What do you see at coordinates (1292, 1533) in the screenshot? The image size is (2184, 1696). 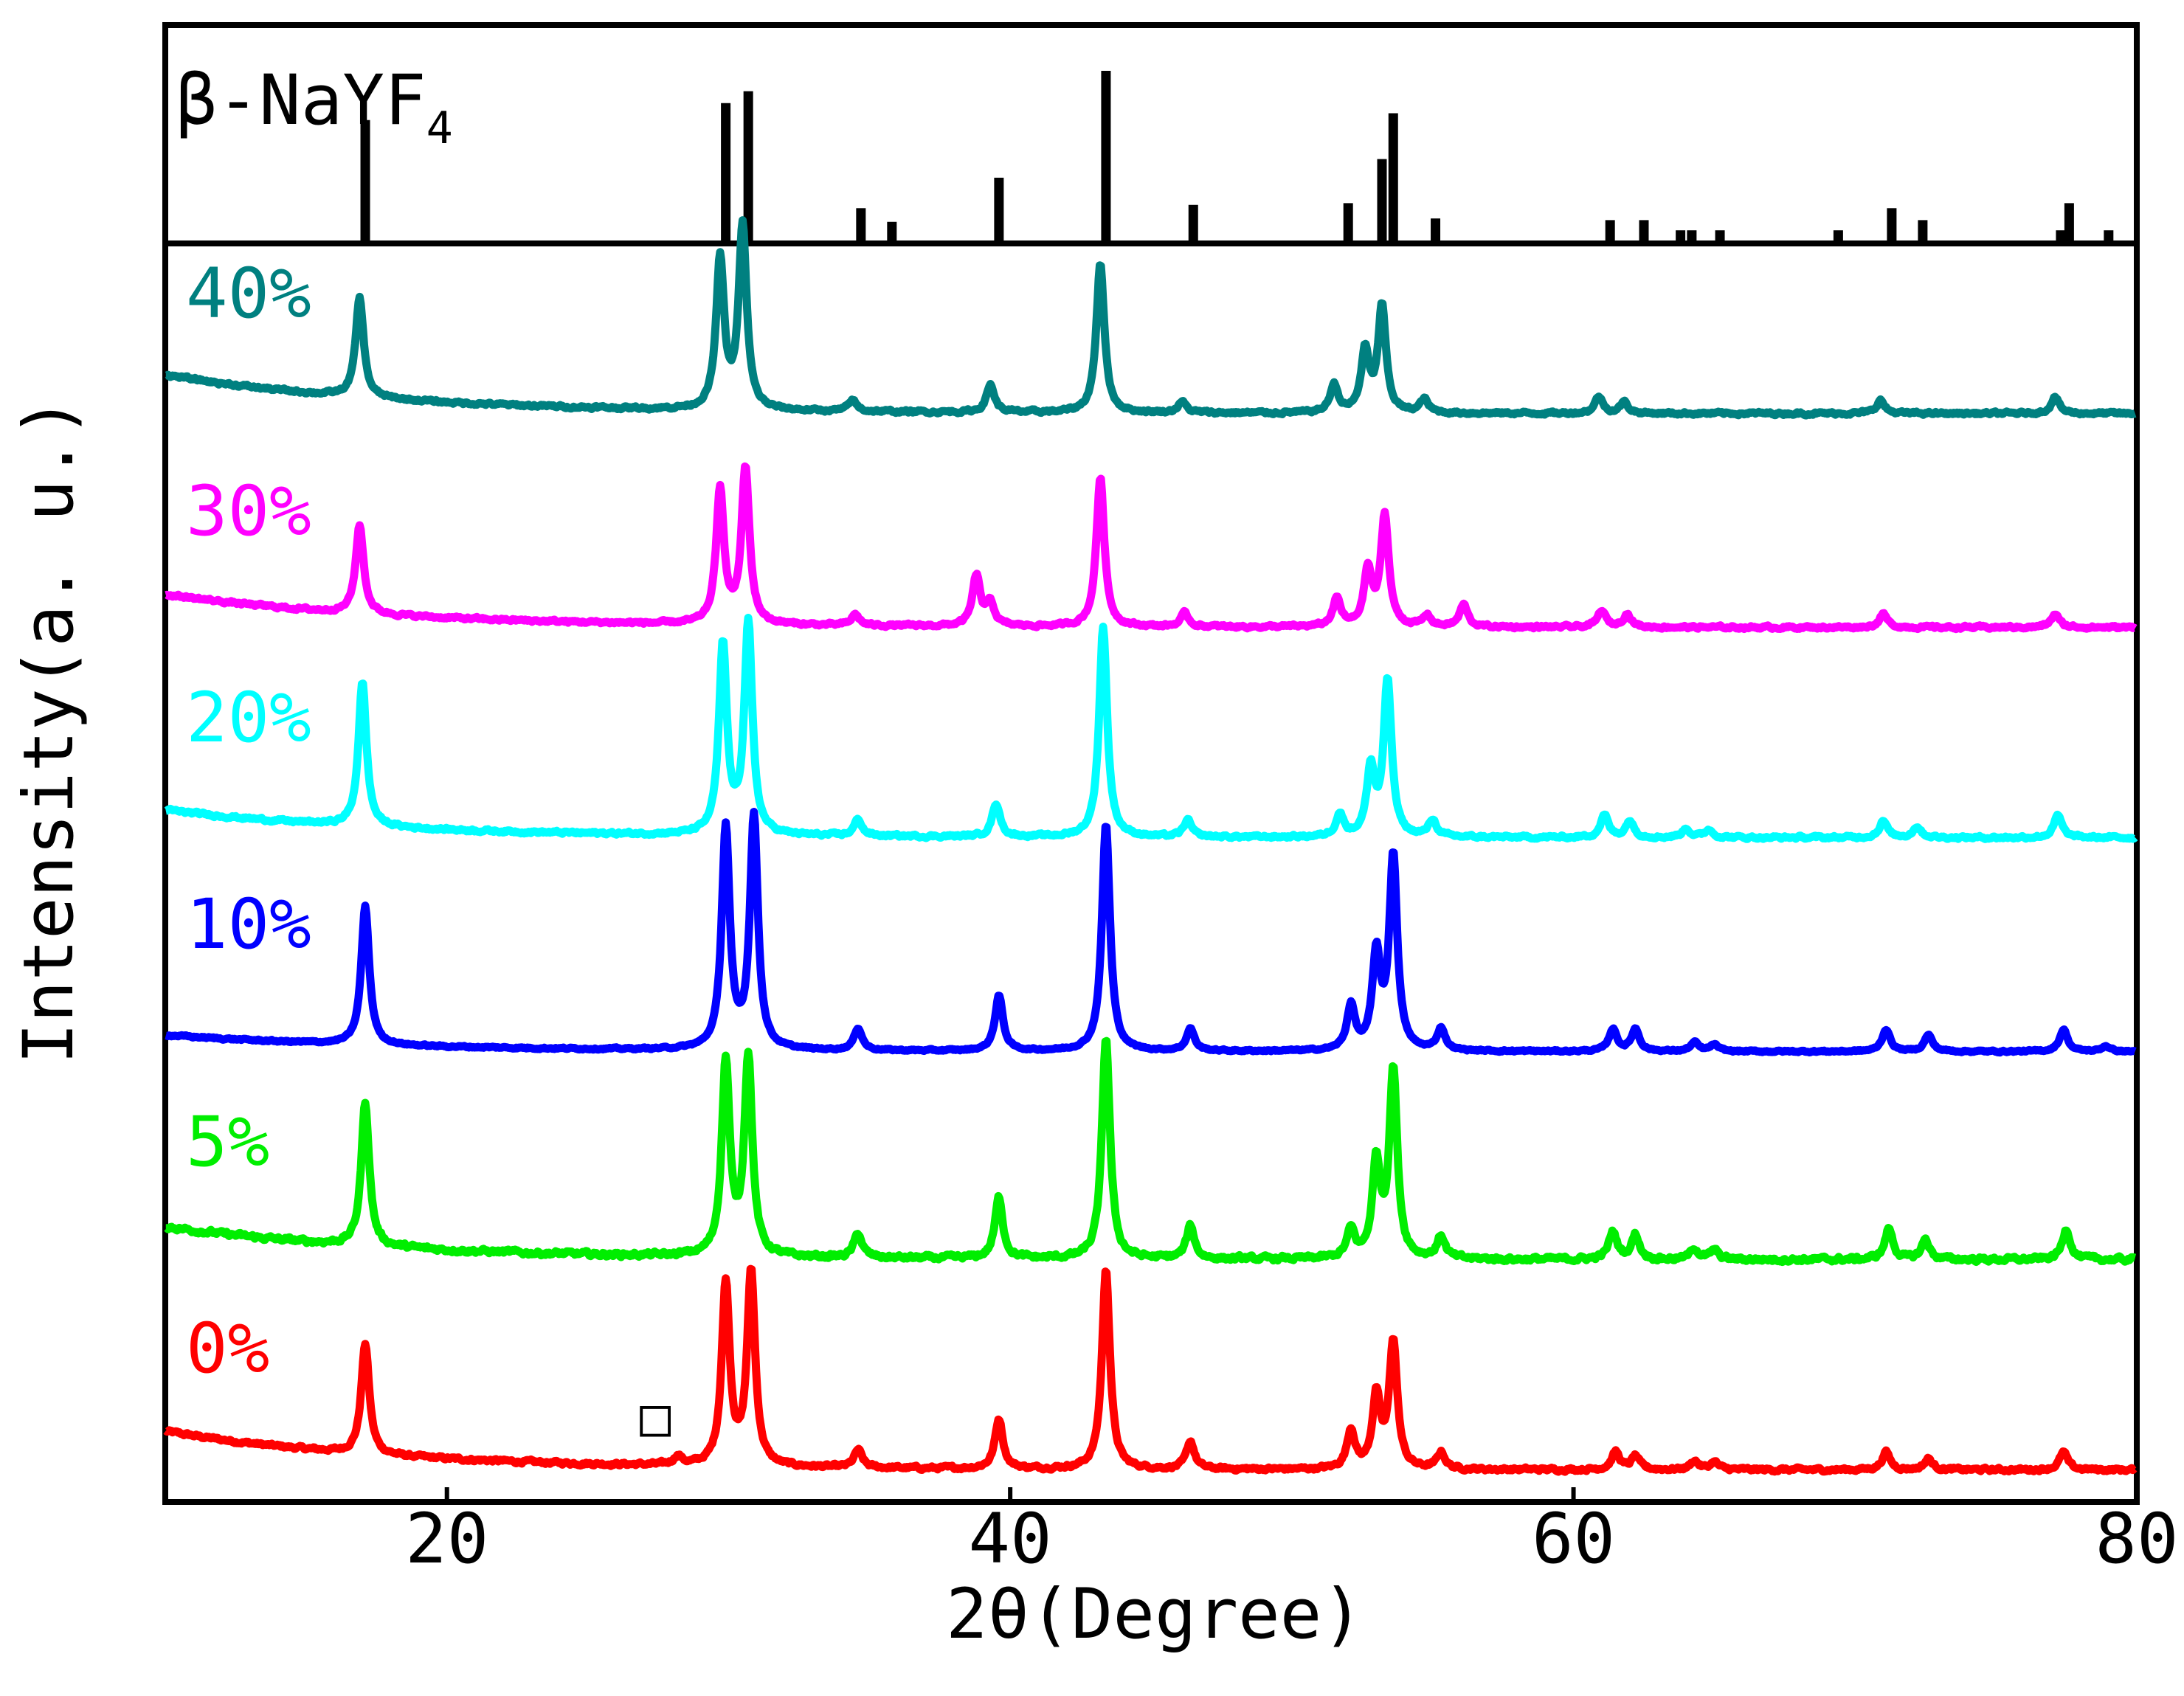 I see `x-axis: 20 40 60 80` at bounding box center [1292, 1533].